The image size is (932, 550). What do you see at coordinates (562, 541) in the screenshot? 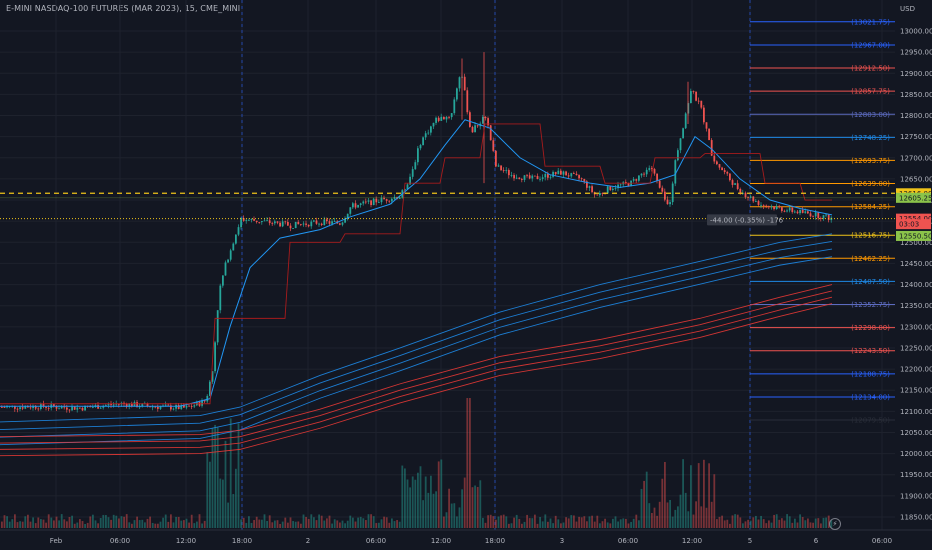
I see `time-tick-label: 3` at bounding box center [562, 541].